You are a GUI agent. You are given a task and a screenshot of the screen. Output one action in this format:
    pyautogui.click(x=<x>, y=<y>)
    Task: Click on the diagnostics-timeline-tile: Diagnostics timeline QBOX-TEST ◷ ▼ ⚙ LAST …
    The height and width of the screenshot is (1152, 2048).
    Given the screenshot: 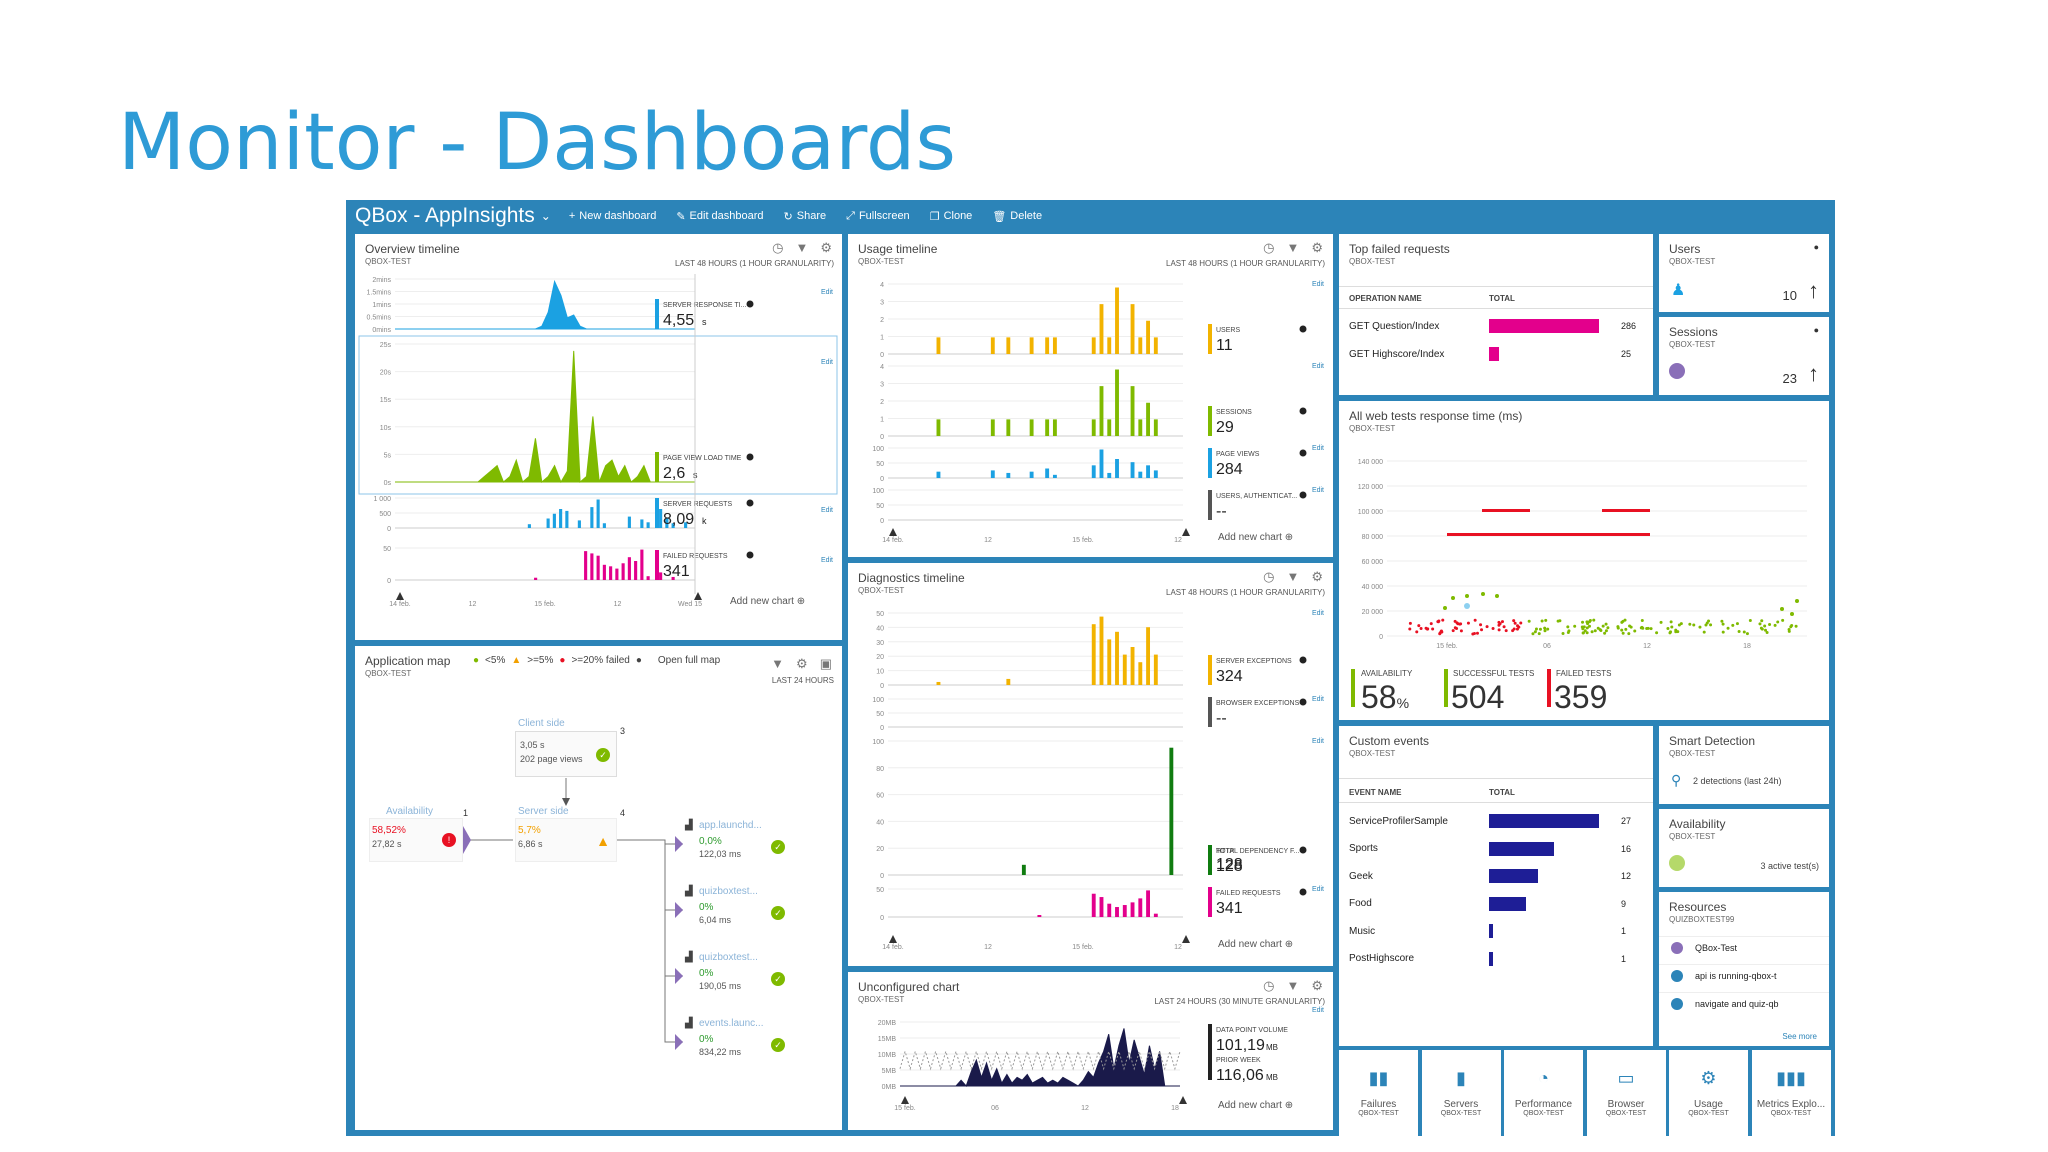 What is the action you would take?
    pyautogui.click(x=1090, y=764)
    